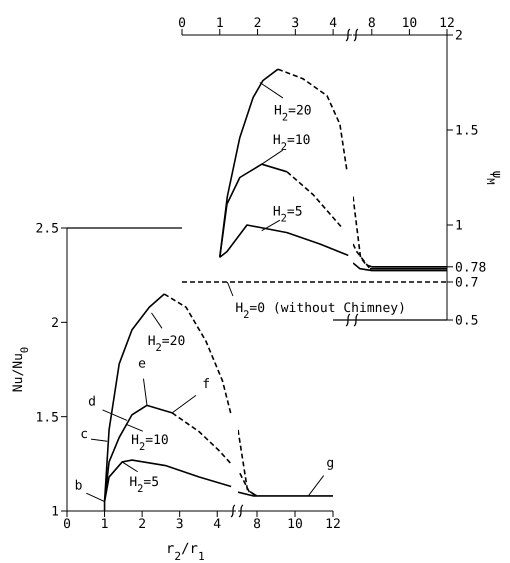  What do you see at coordinates (466, 283) in the screenshot?
I see `y-tick-label: 0.7` at bounding box center [466, 283].